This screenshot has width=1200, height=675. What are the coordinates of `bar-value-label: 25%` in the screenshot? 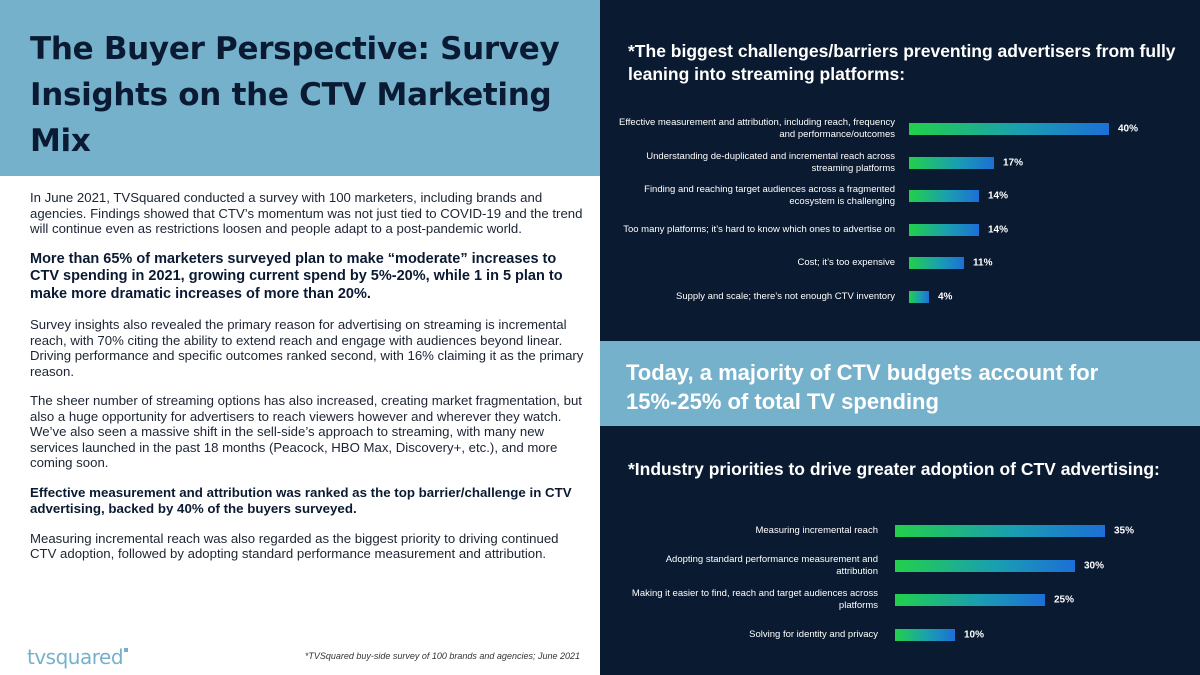 It's located at (1064, 600).